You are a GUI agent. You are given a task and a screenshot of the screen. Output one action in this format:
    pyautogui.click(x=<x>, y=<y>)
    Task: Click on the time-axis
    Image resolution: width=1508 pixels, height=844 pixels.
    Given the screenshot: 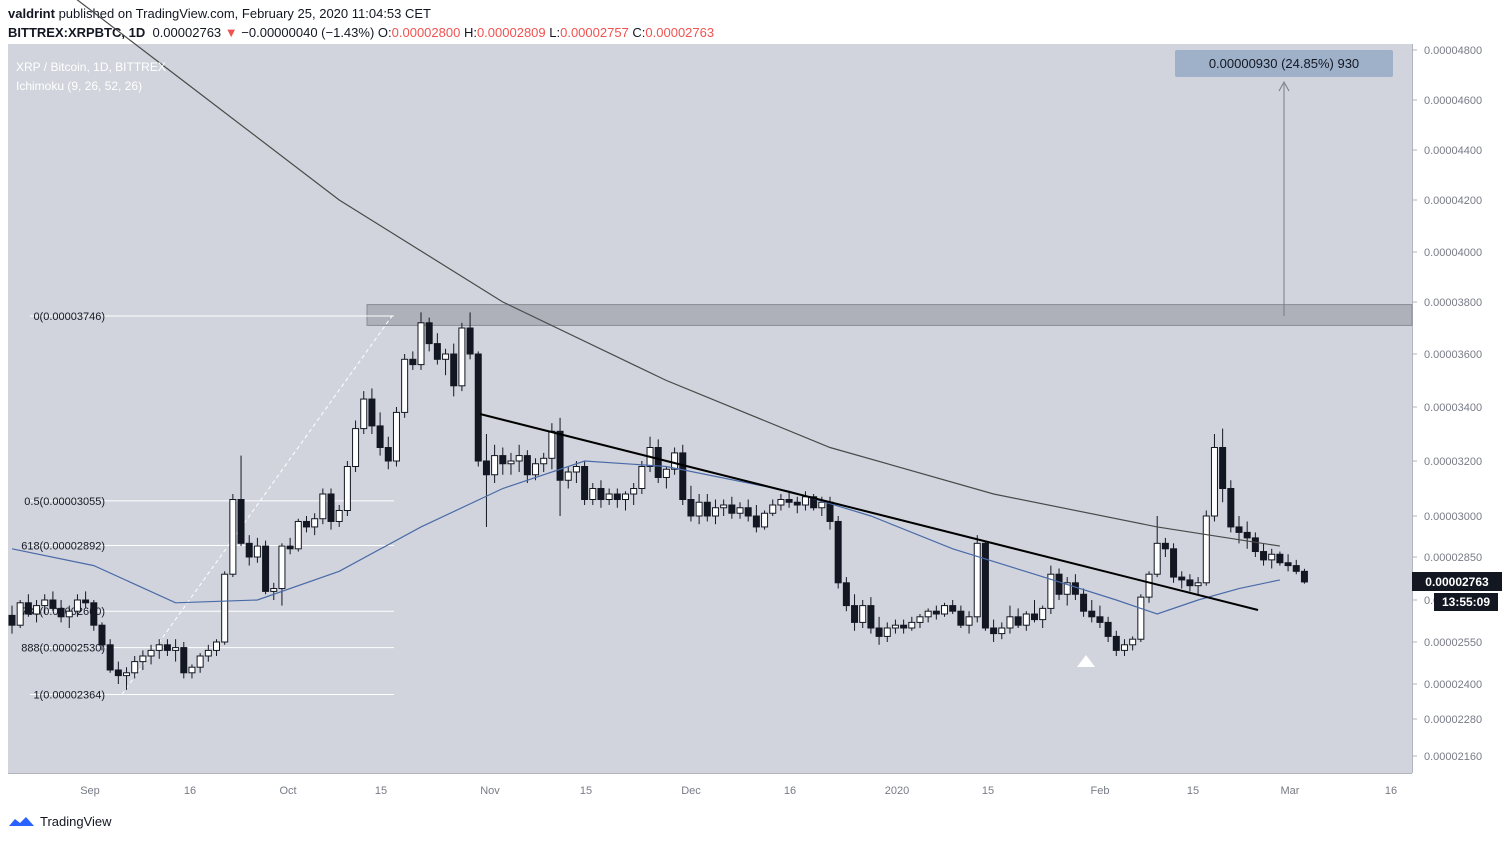 What is the action you would take?
    pyautogui.click(x=710, y=790)
    